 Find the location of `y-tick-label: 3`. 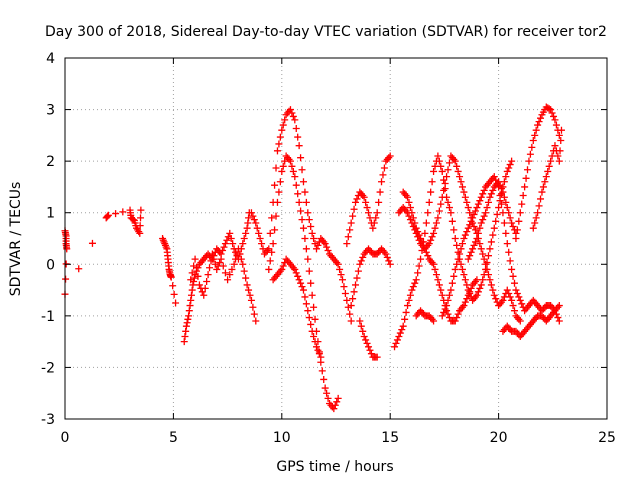

y-tick-label: 3 is located at coordinates (50, 111).